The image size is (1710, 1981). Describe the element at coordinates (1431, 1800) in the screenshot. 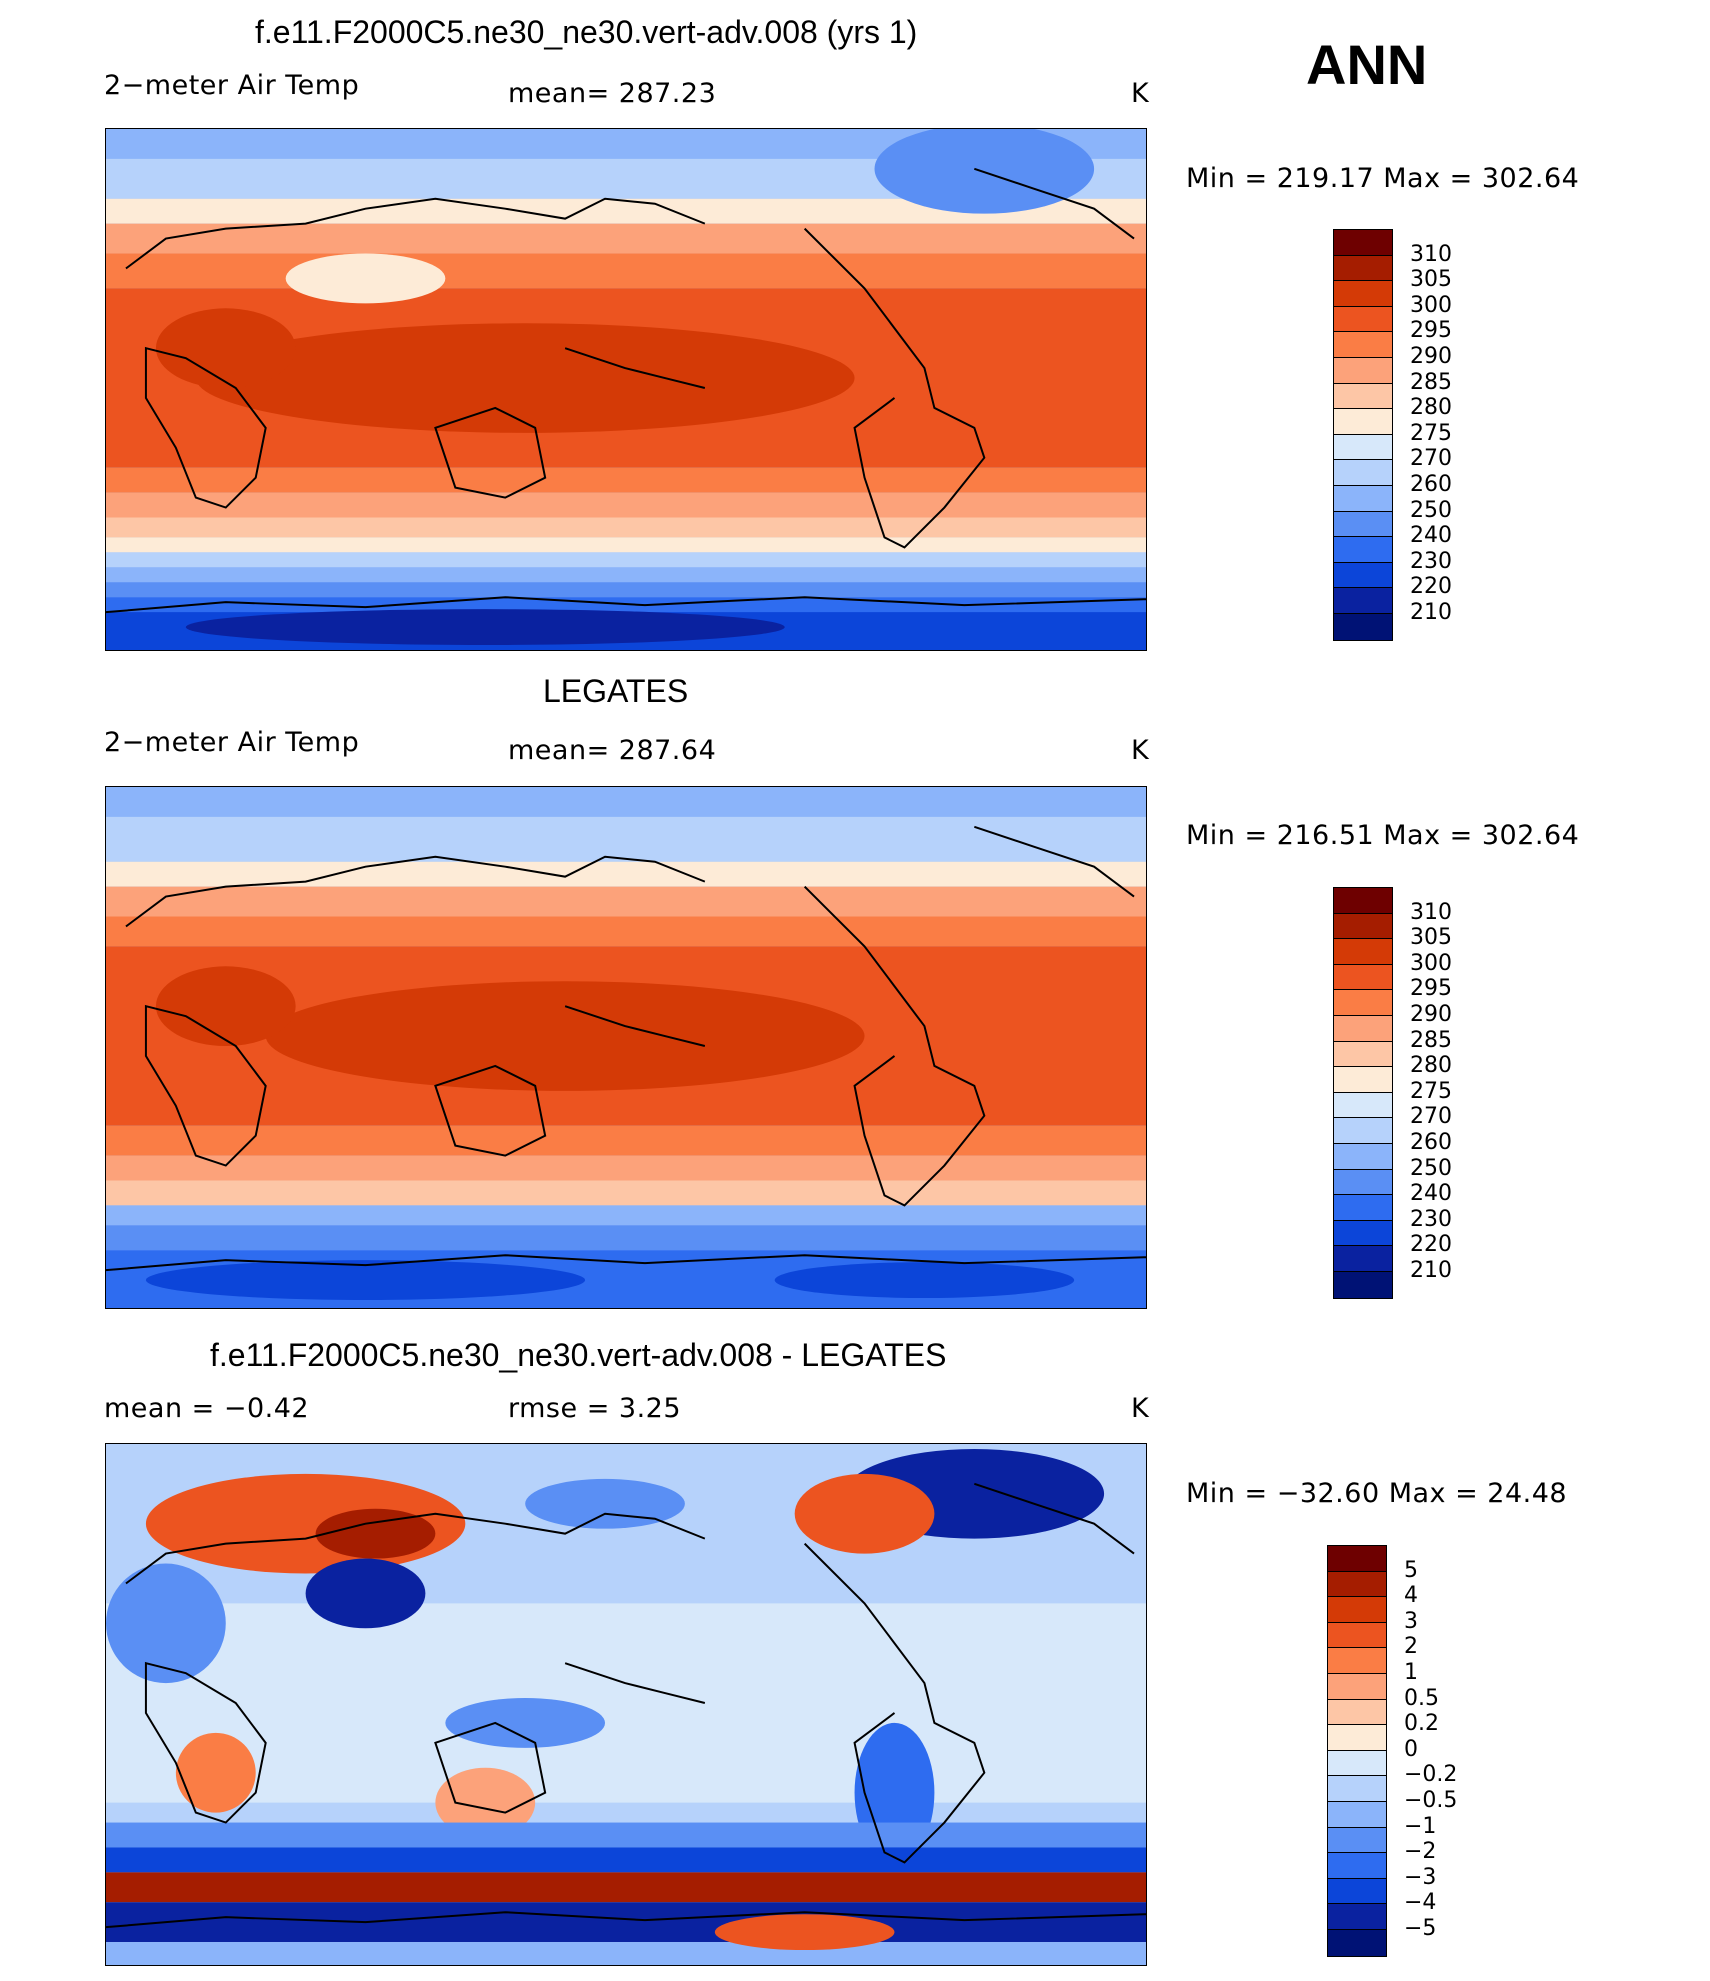

I see `colorbar-label: −0.5` at that location.